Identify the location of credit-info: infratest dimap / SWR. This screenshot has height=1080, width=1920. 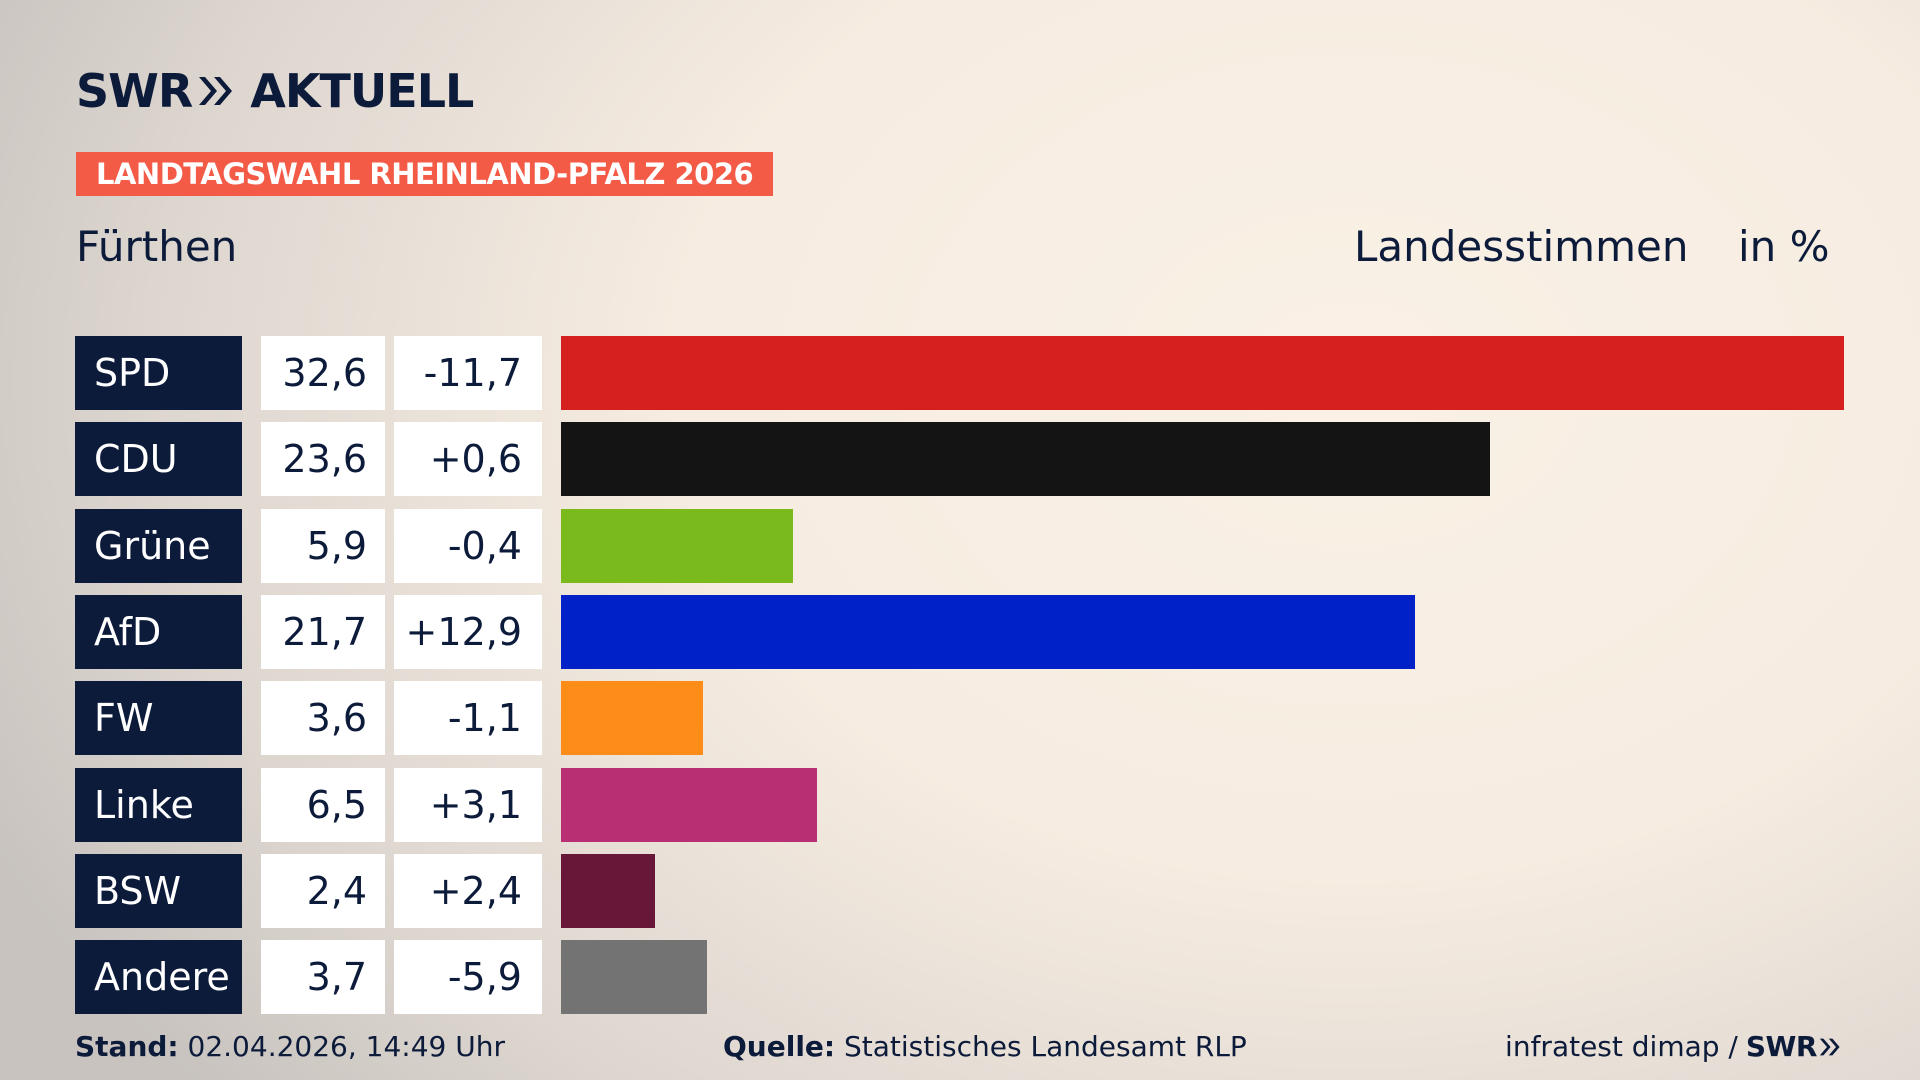
(1673, 1046).